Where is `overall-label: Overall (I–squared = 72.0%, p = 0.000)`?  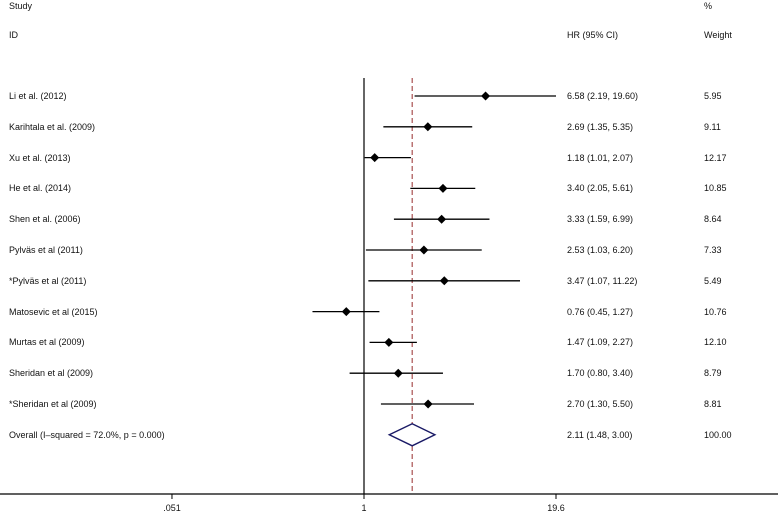
overall-label: Overall (I–squared = 72.0%, p = 0.000) is located at coordinates (87, 434).